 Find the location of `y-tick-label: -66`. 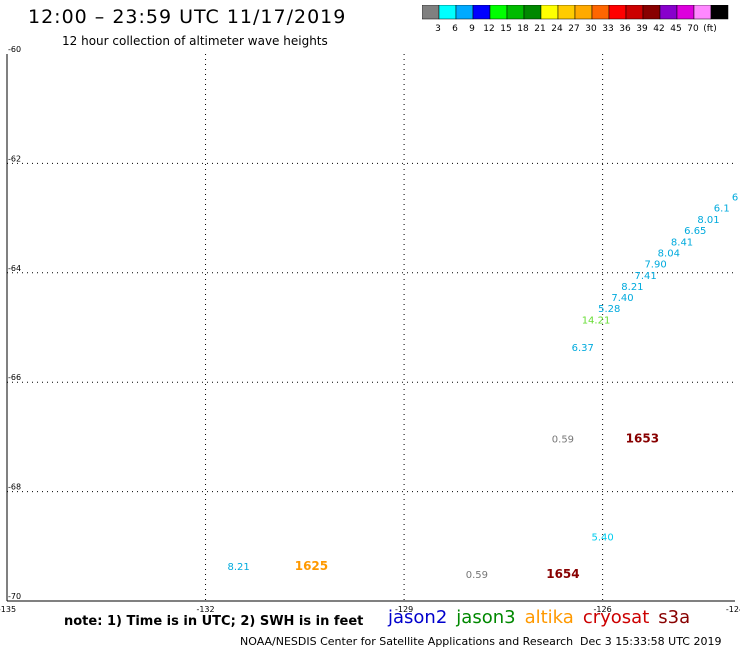

y-tick-label: -66 is located at coordinates (14, 377).